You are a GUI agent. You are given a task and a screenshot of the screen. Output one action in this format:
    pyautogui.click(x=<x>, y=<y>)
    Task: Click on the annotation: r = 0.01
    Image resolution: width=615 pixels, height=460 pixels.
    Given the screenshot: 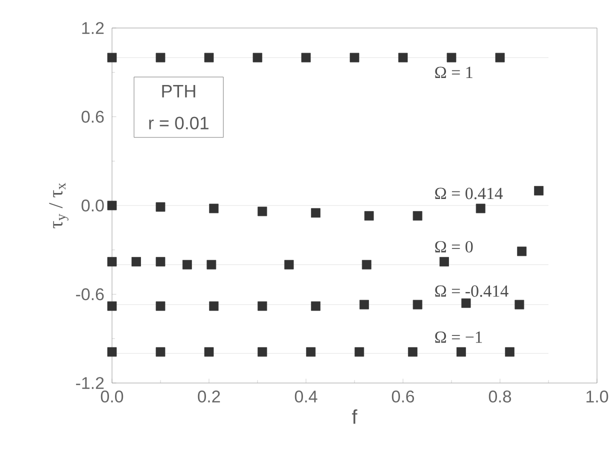 What is the action you would take?
    pyautogui.click(x=178, y=123)
    